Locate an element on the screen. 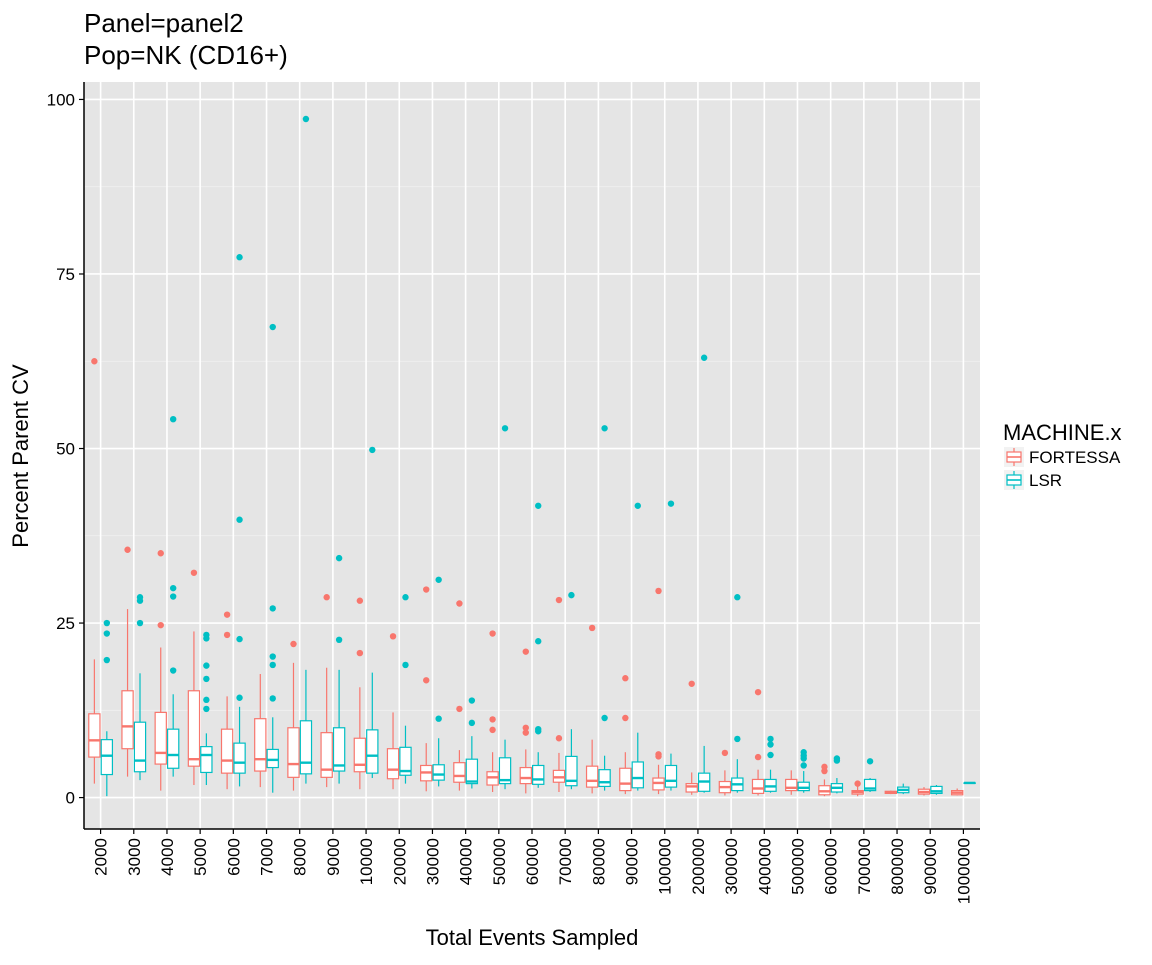 This screenshot has width=1152, height=965. x-tick-label: 60000 is located at coordinates (532, 861).